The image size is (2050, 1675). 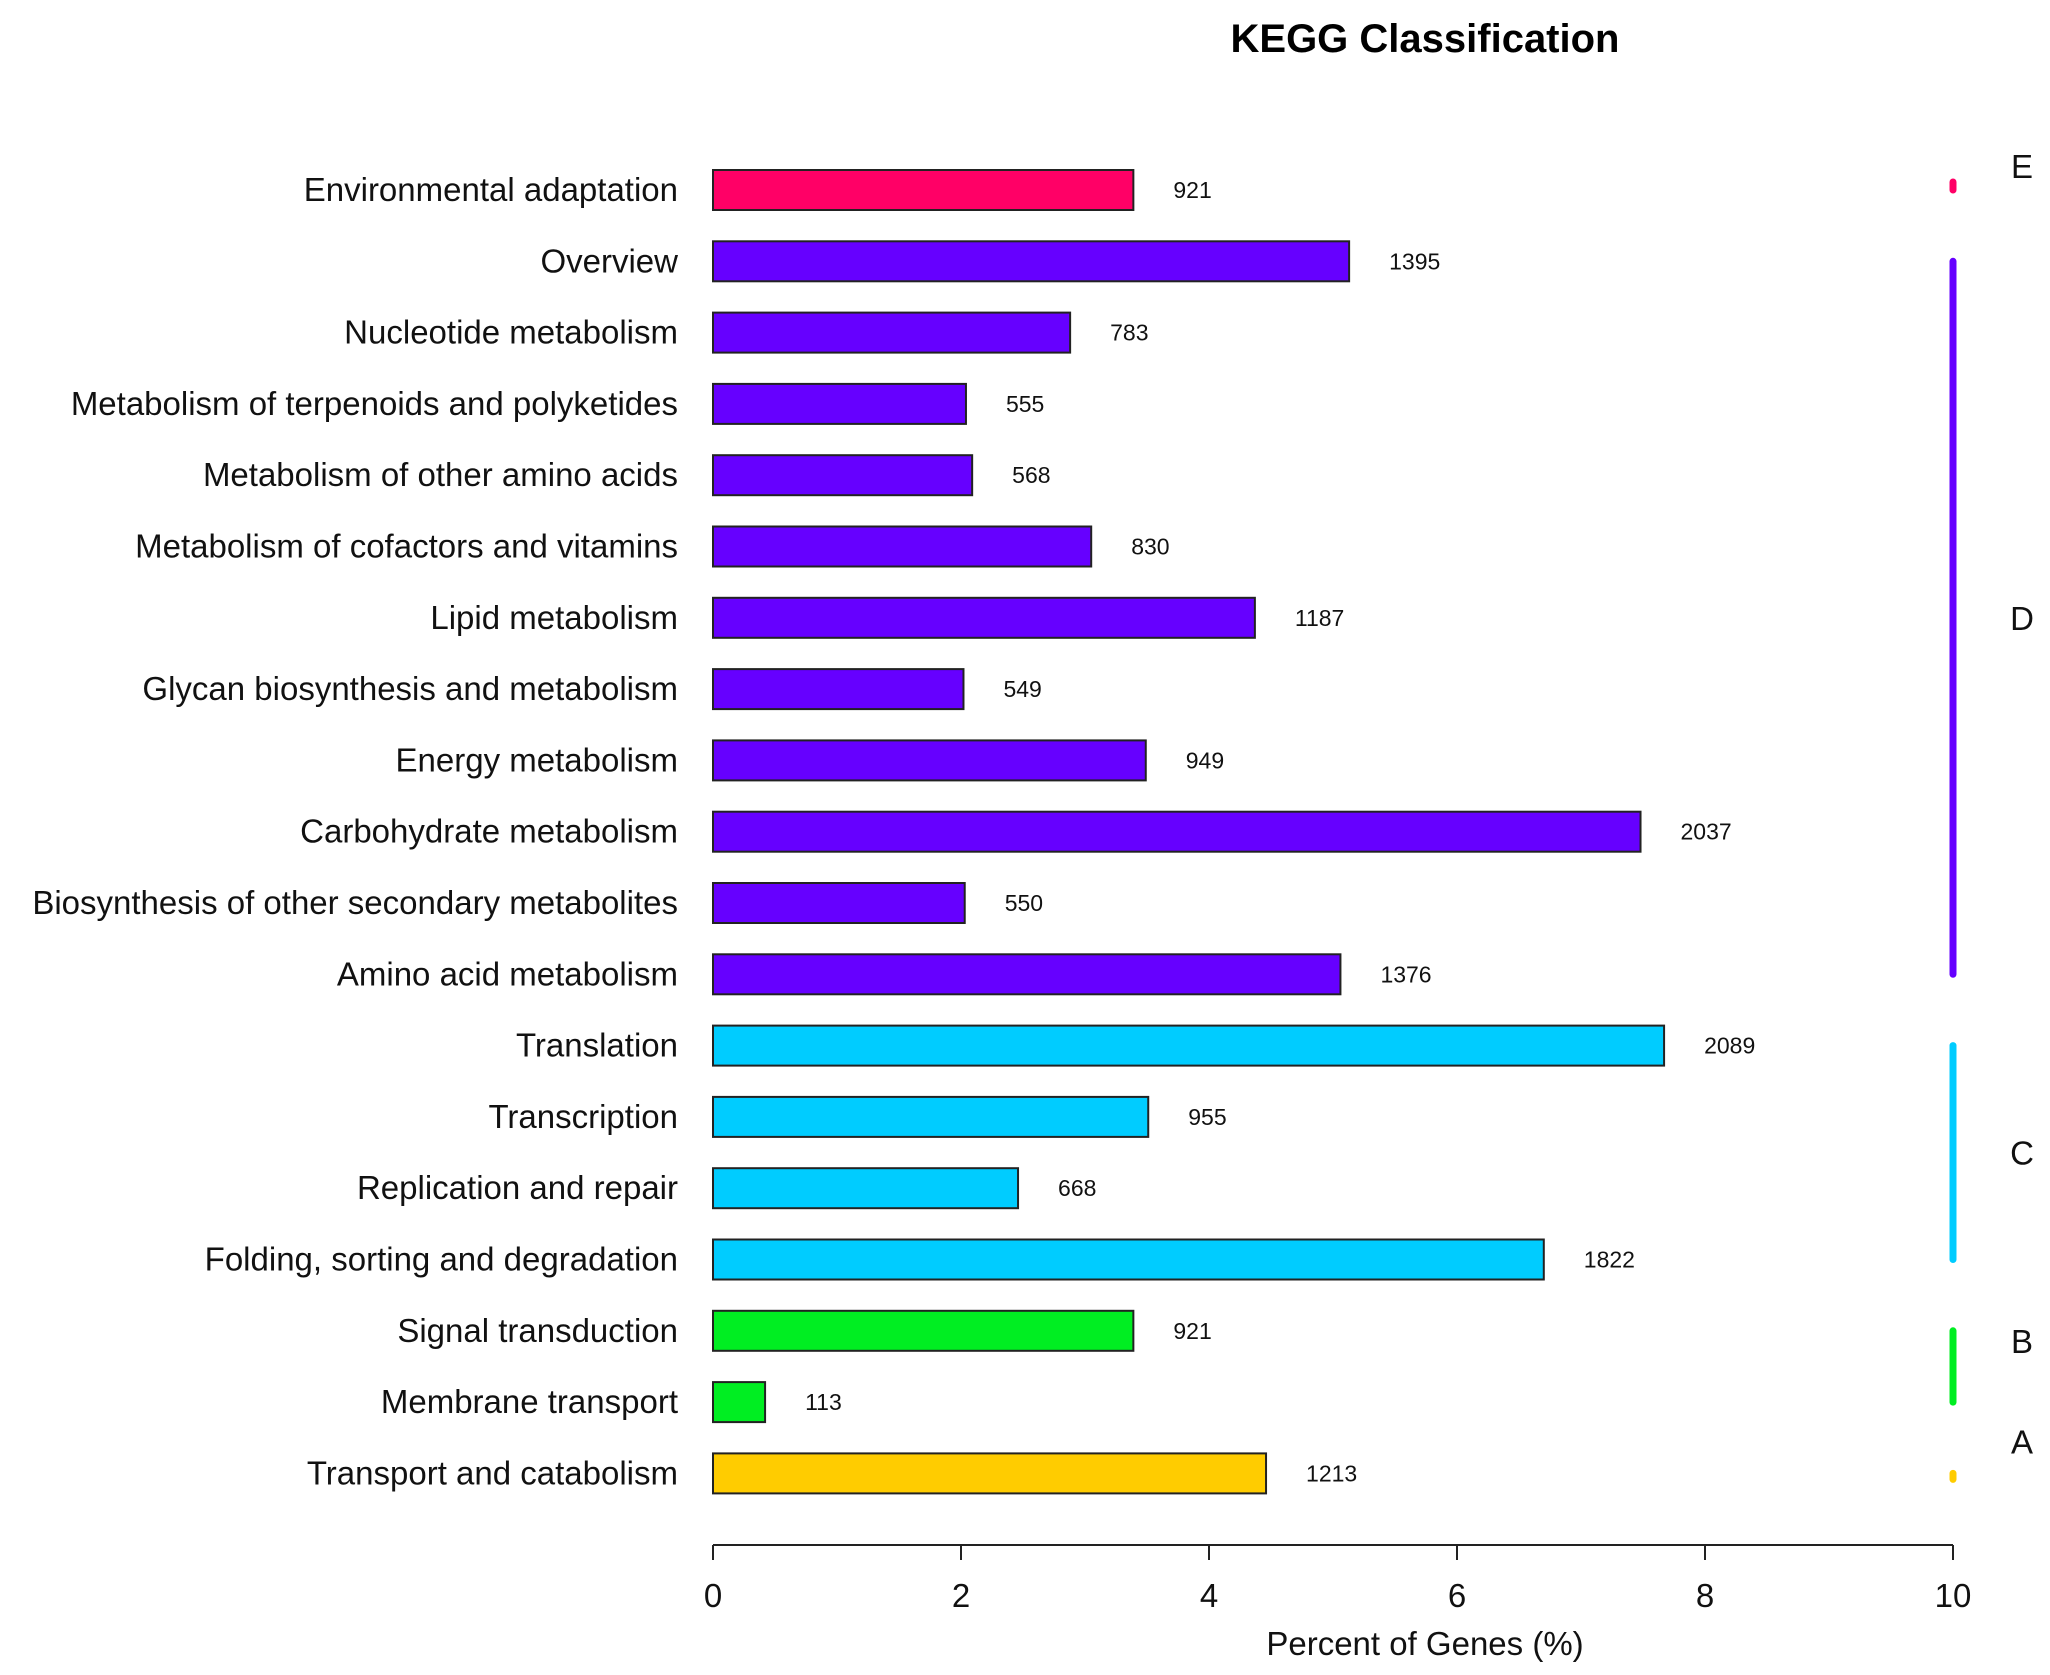 I want to click on x-tick-label: 6, so click(x=1457, y=1595).